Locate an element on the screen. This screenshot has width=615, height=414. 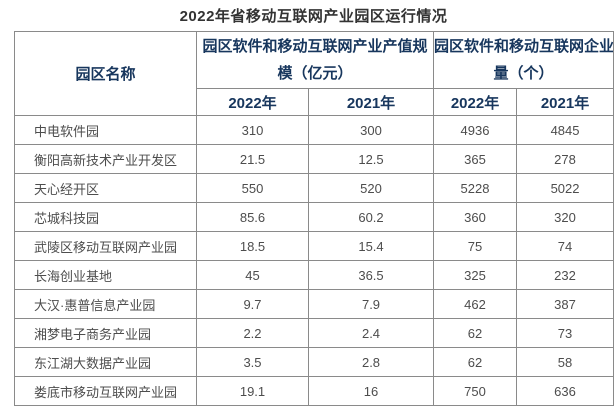
value-cell: 300 is located at coordinates (371, 130).